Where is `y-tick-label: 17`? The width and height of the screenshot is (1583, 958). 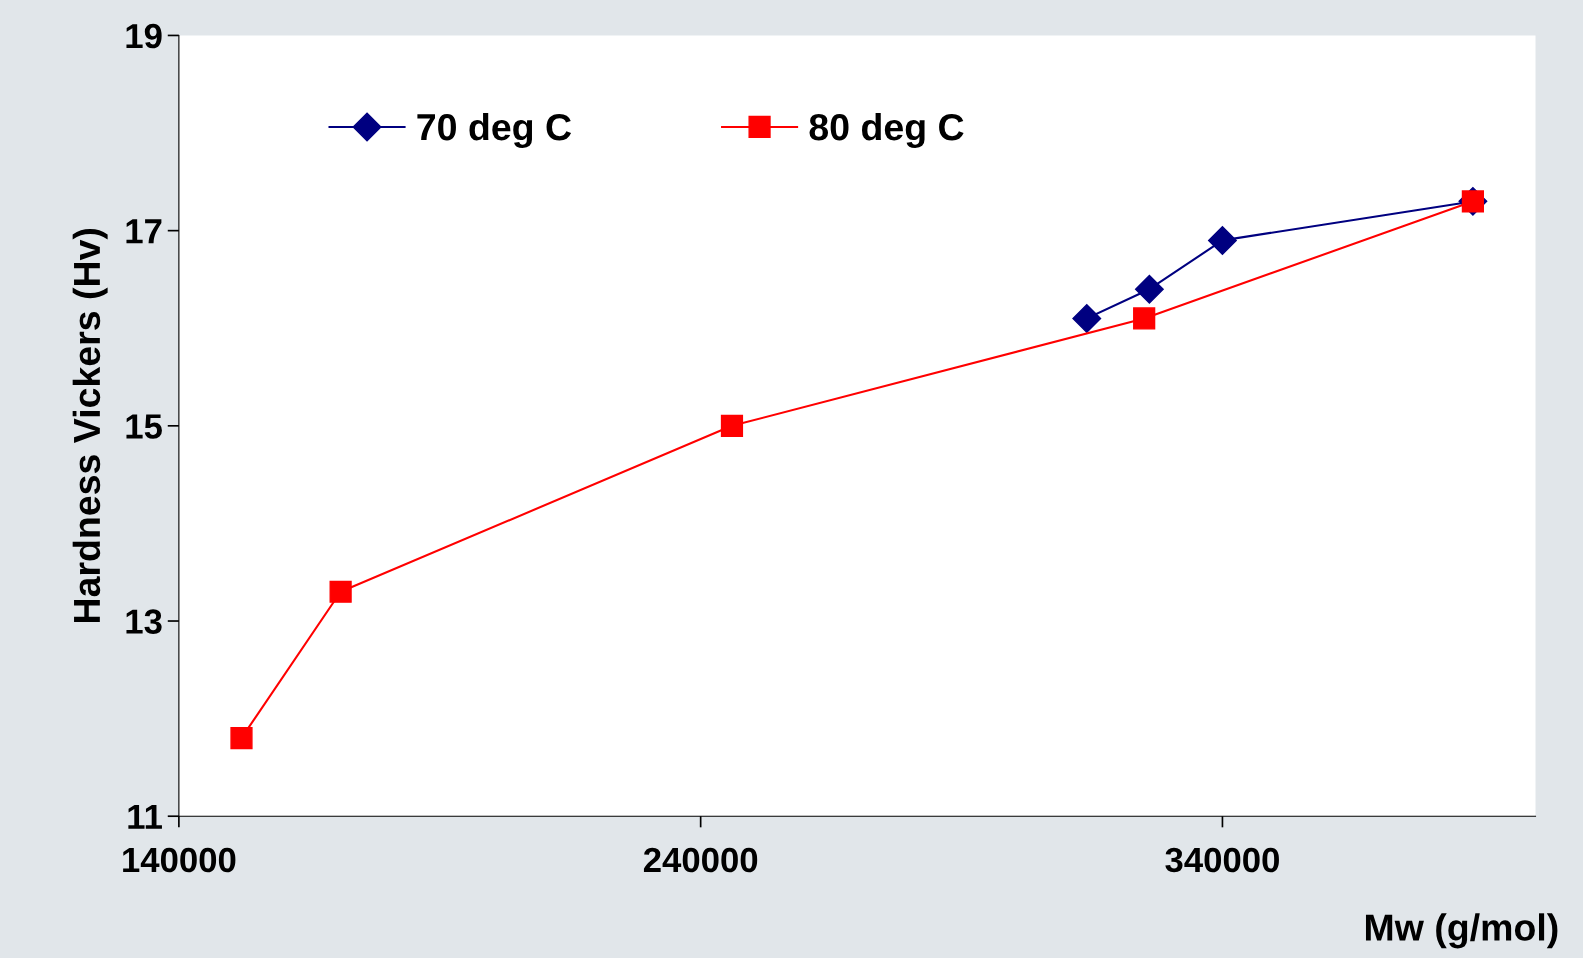
y-tick-label: 17 is located at coordinates (144, 231).